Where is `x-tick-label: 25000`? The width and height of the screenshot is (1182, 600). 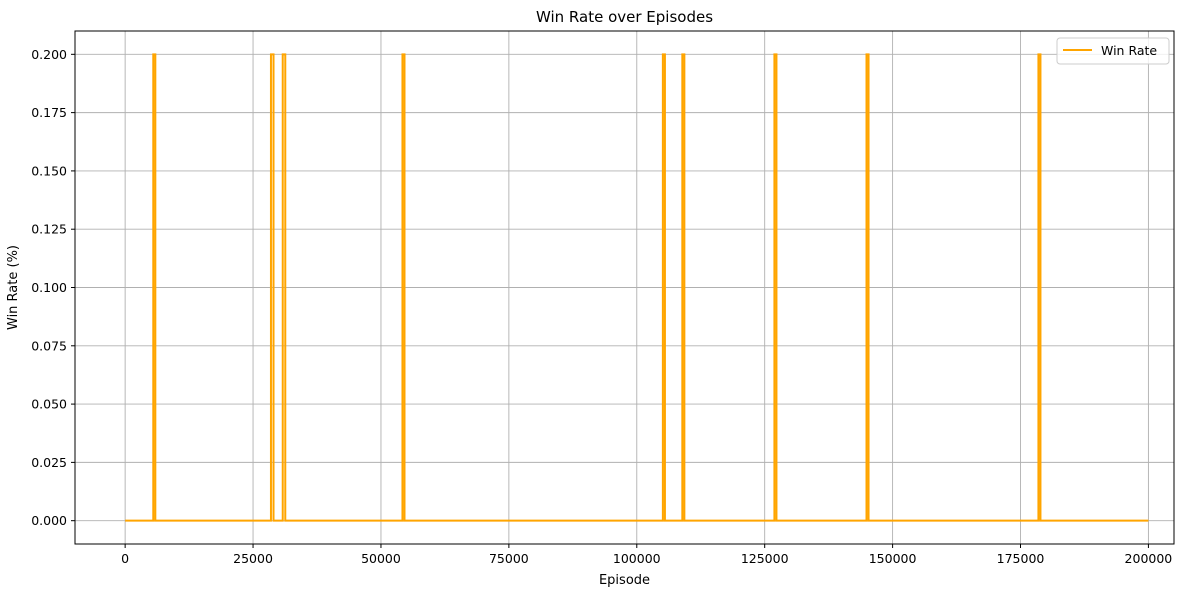
x-tick-label: 25000 is located at coordinates (253, 558).